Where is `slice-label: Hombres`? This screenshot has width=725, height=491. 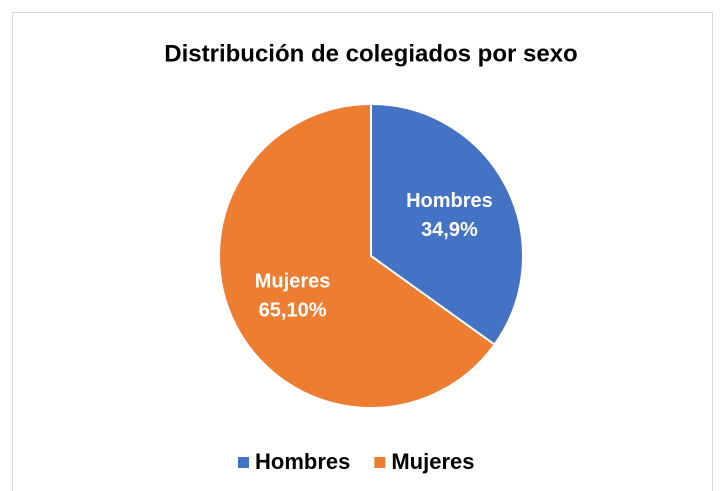 slice-label: Hombres is located at coordinates (449, 201).